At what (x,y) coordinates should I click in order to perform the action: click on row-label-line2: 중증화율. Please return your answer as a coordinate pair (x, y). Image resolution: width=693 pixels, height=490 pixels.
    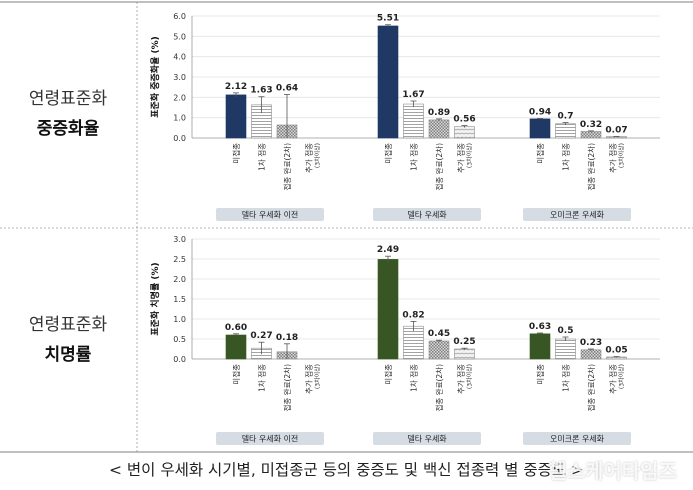
    Looking at the image, I should click on (68, 129).